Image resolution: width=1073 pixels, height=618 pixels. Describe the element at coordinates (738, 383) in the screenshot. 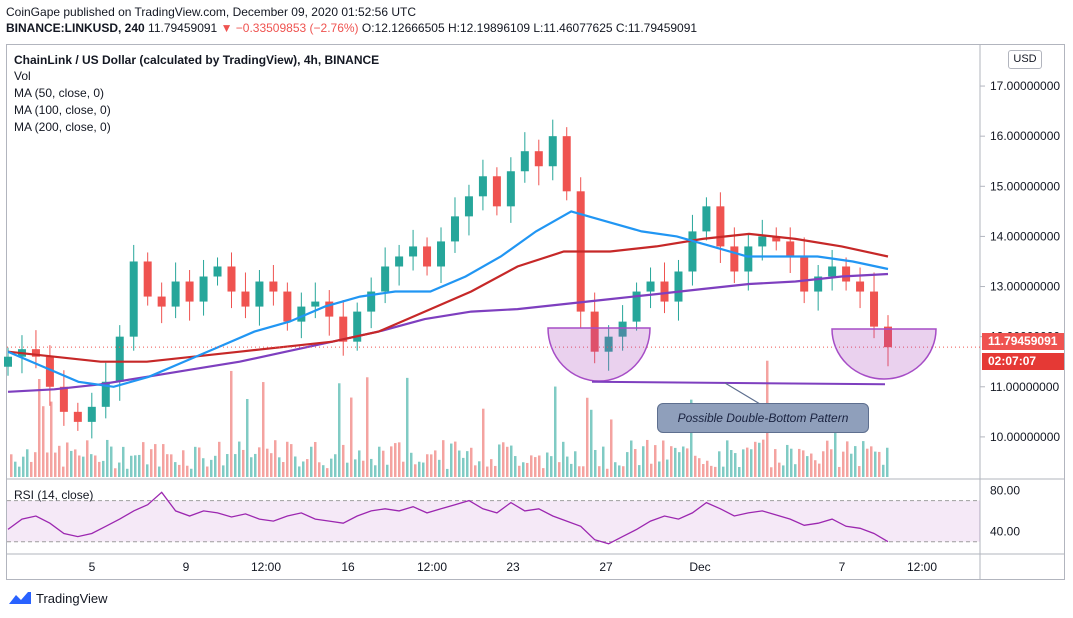

I see `neckline` at that location.